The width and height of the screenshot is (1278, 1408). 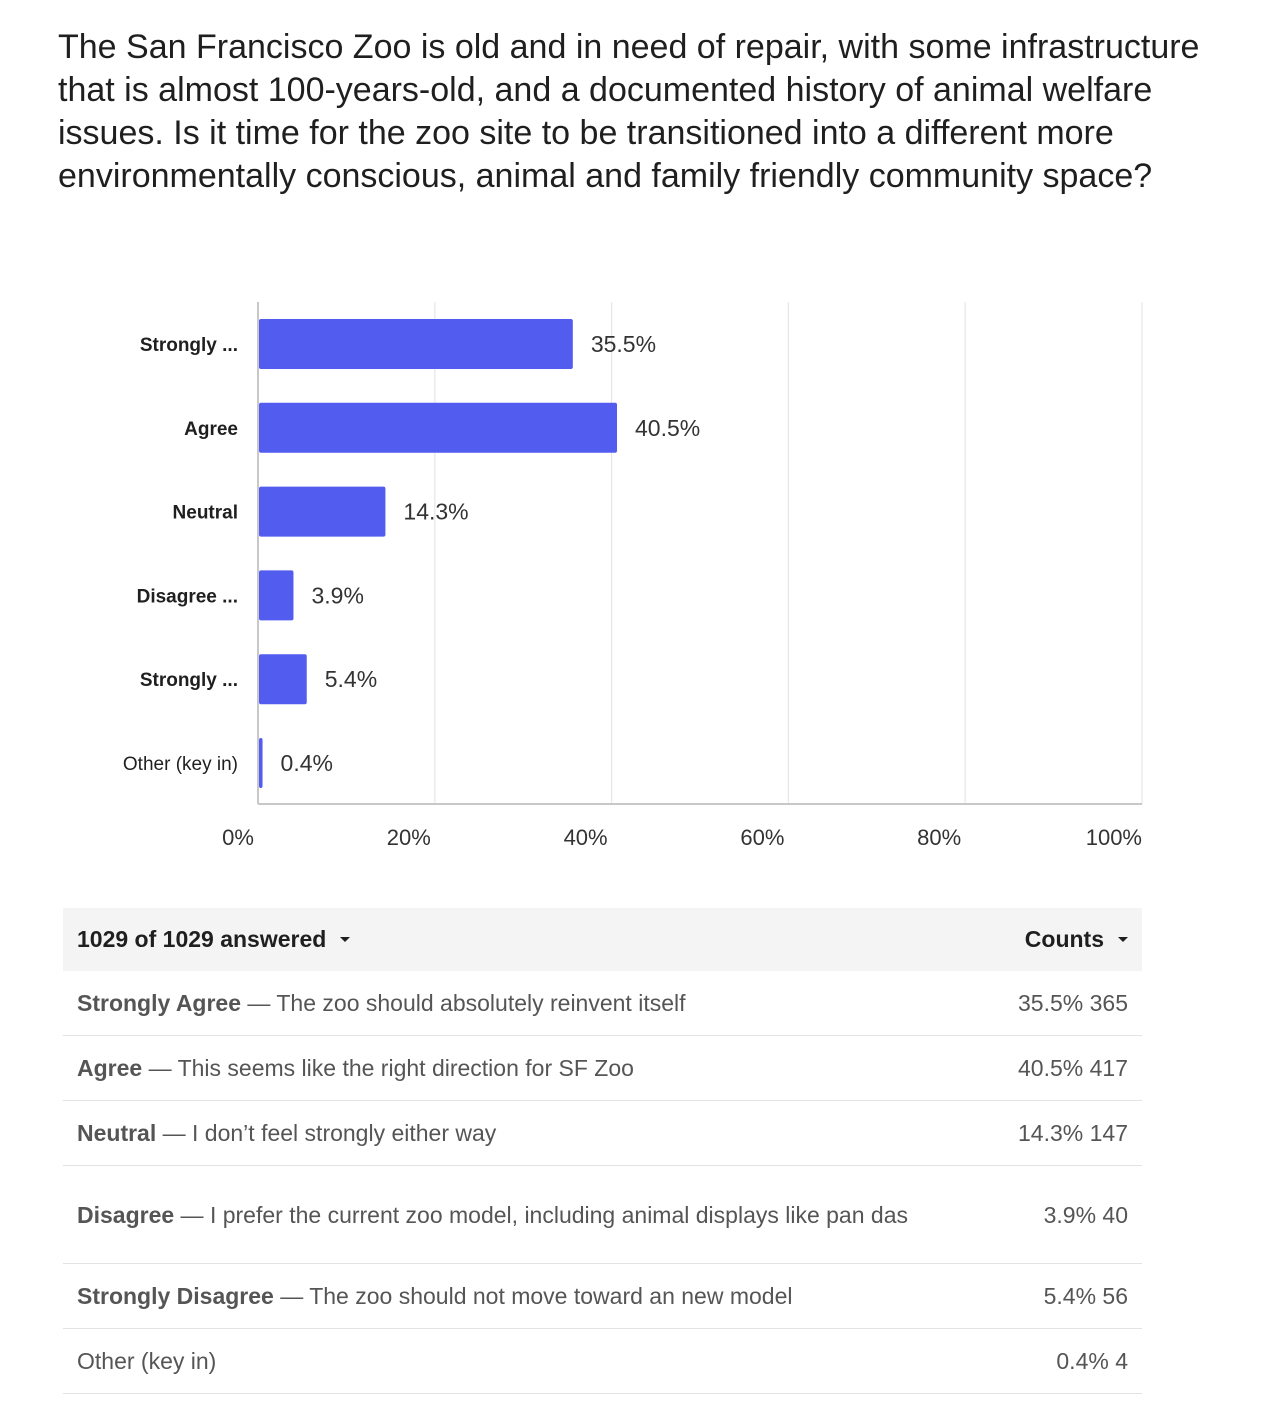 I want to click on category-label: Agree, so click(x=211, y=429).